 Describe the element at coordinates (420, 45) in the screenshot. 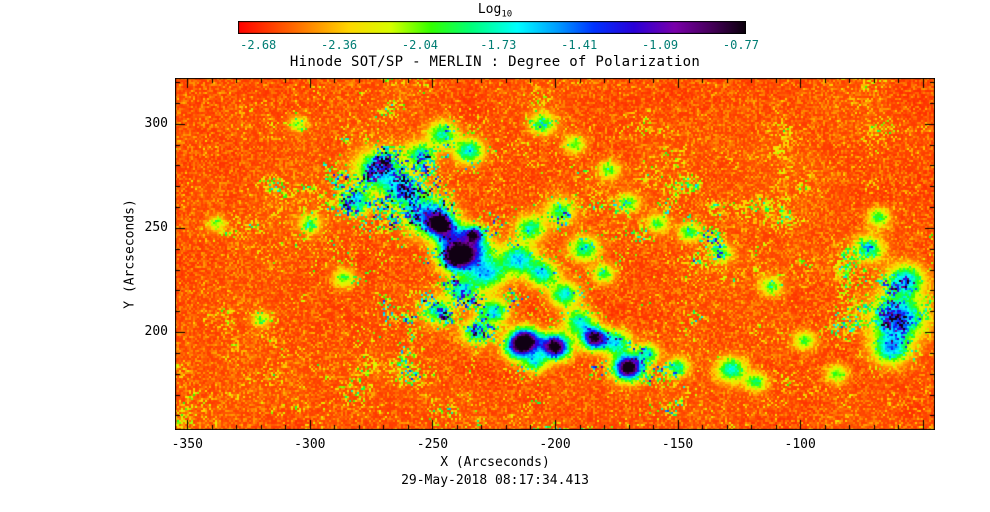

I see `colorbar-tick-label: -2.04` at that location.